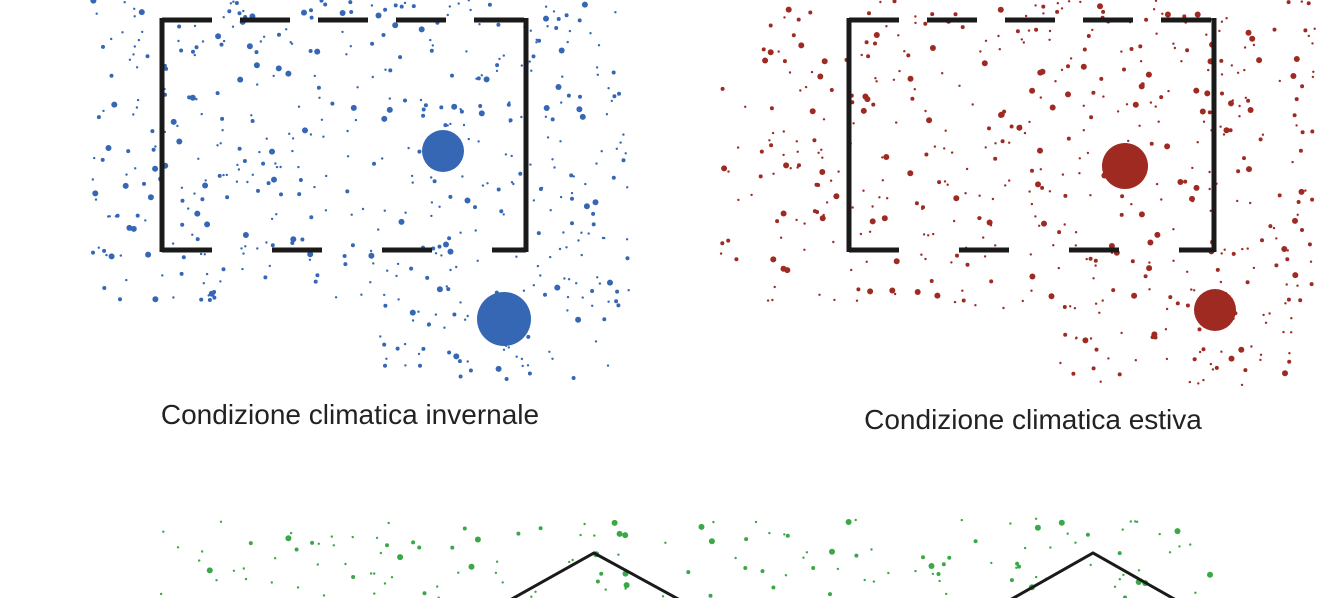 This screenshot has width=1333, height=598. Describe the element at coordinates (1125, 166) in the screenshot. I see `heat-source` at that location.